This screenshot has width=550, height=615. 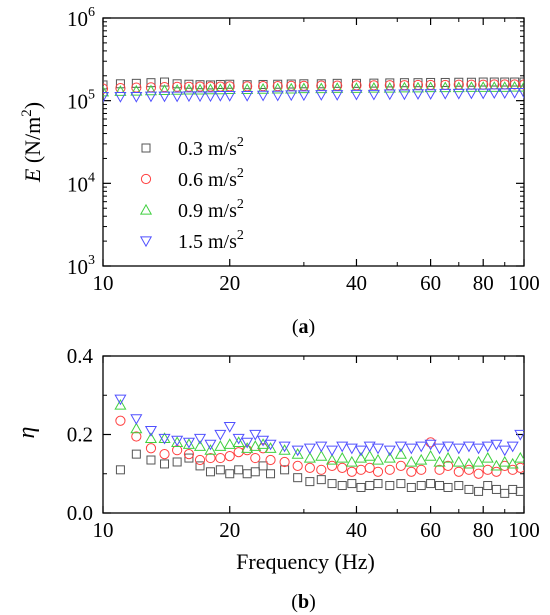 What do you see at coordinates (80, 513) in the screenshot?
I see `y-tick-label: 0.0` at bounding box center [80, 513].